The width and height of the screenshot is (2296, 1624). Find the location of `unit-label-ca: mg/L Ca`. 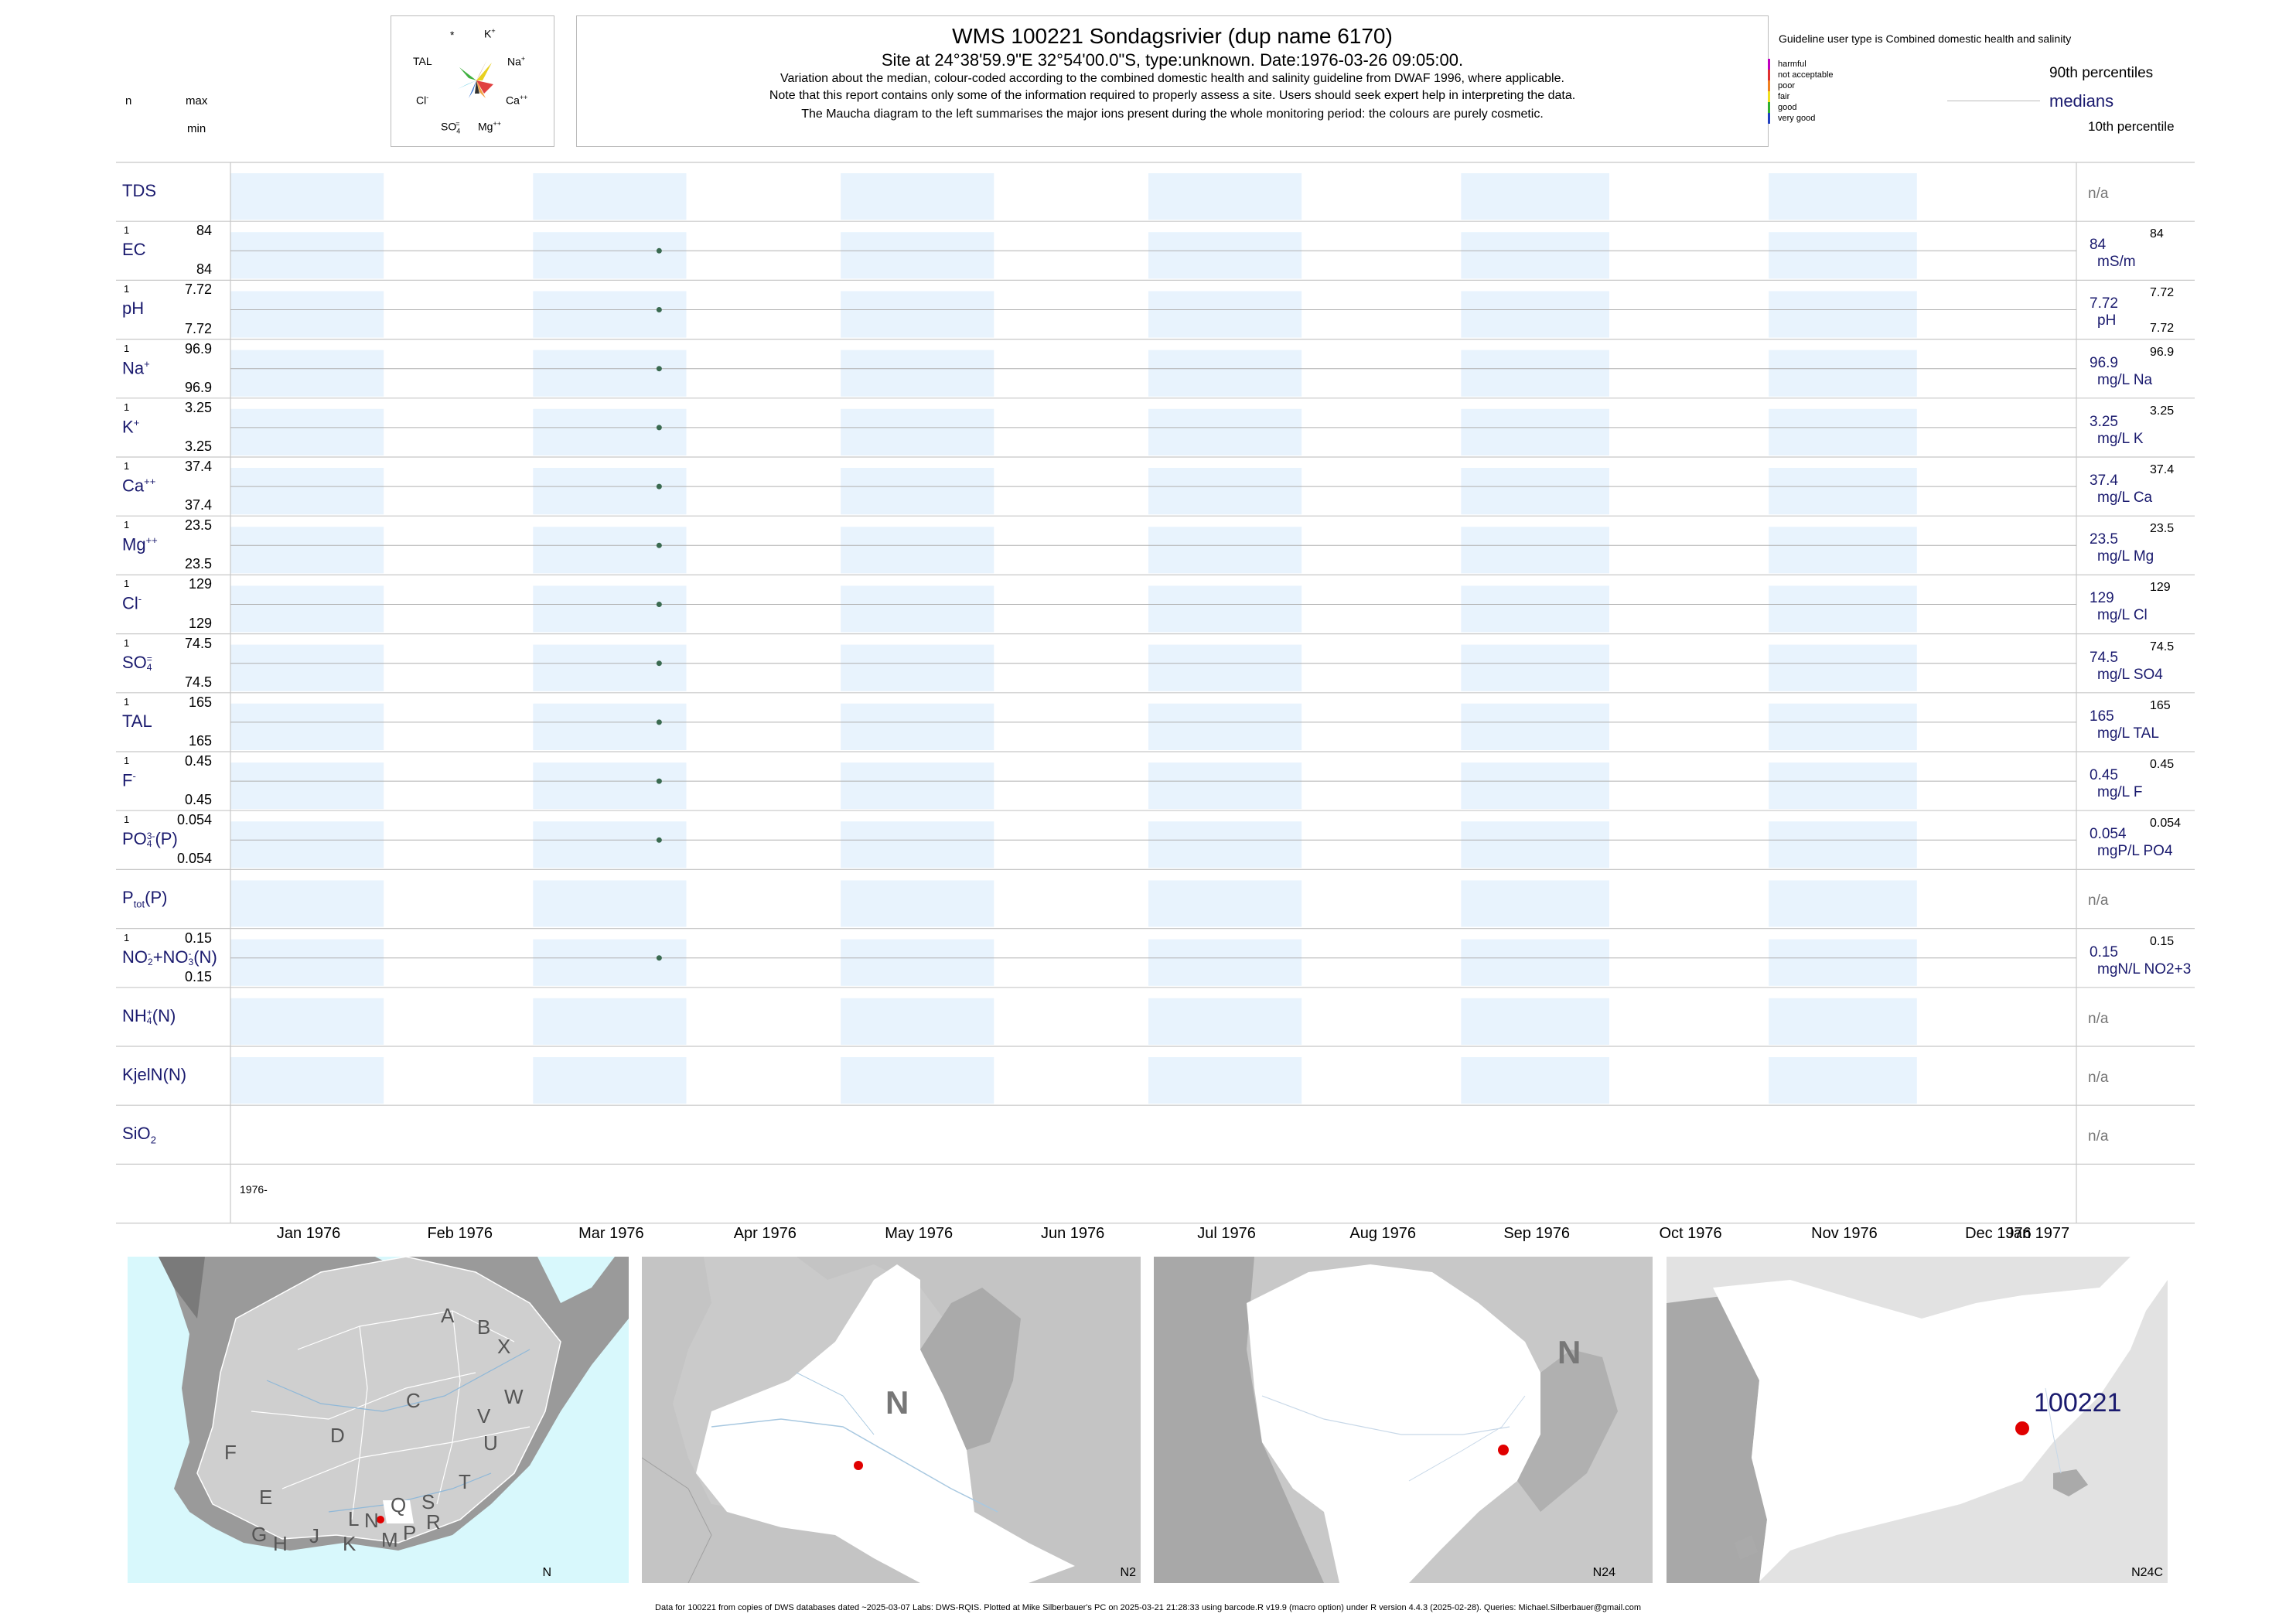

unit-label-ca: mg/L Ca is located at coordinates (2125, 498).